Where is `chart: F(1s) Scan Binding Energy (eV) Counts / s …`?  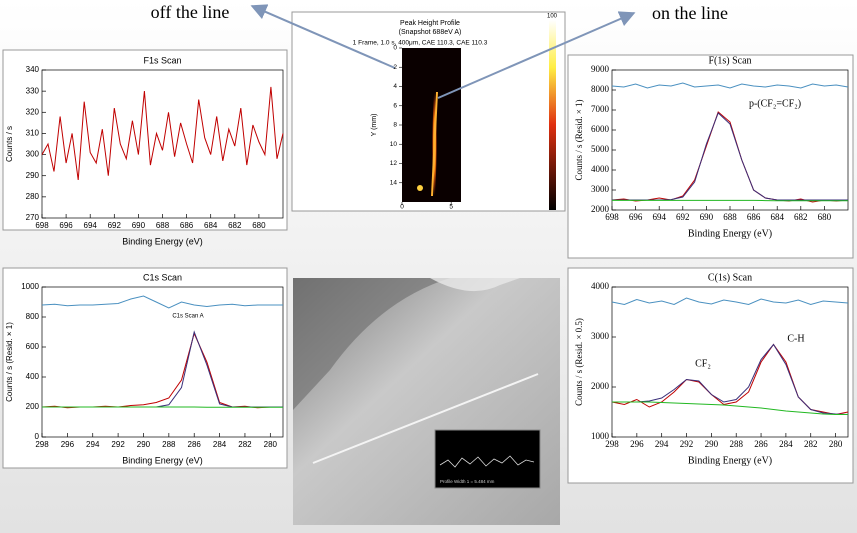
chart: F(1s) Scan Binding Energy (eV) Counts / s … is located at coordinates (710, 156).